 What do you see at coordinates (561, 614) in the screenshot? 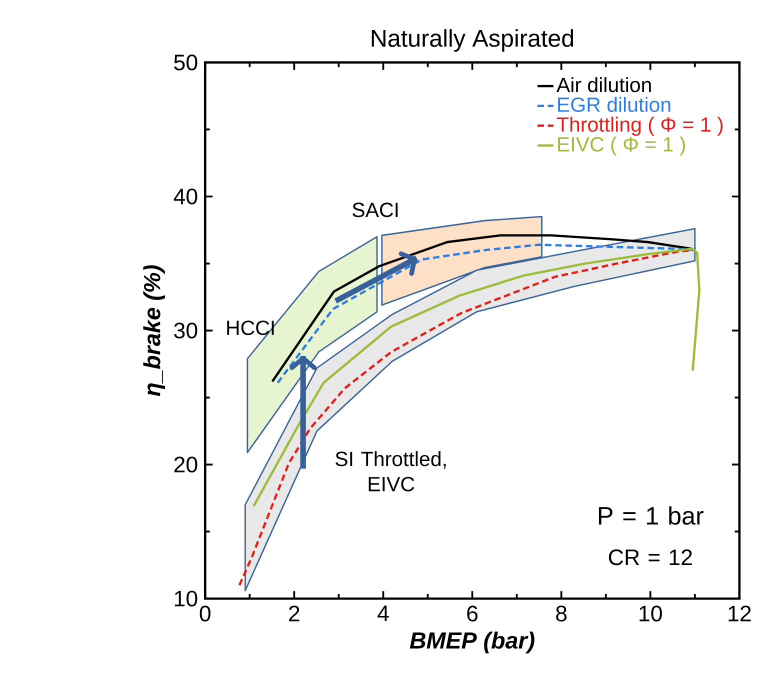
I see `x-tick-label: 8` at bounding box center [561, 614].